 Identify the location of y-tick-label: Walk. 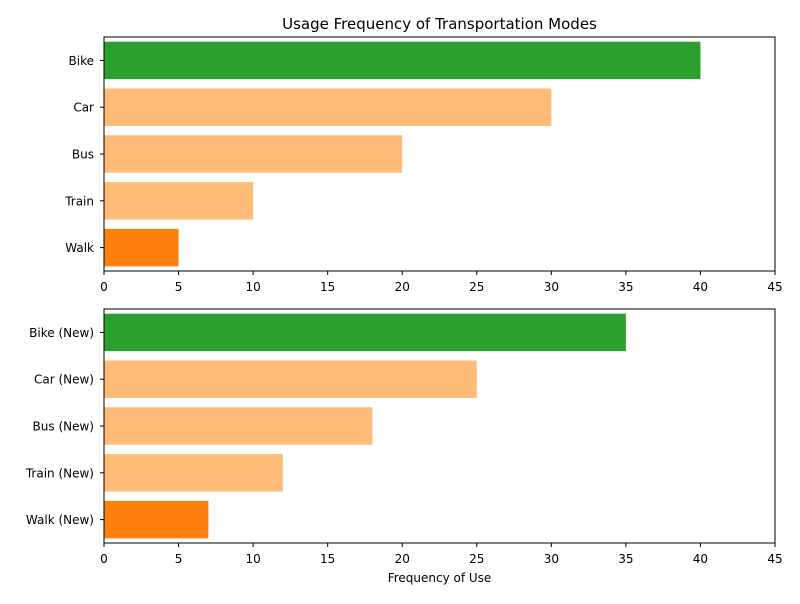
(79, 248).